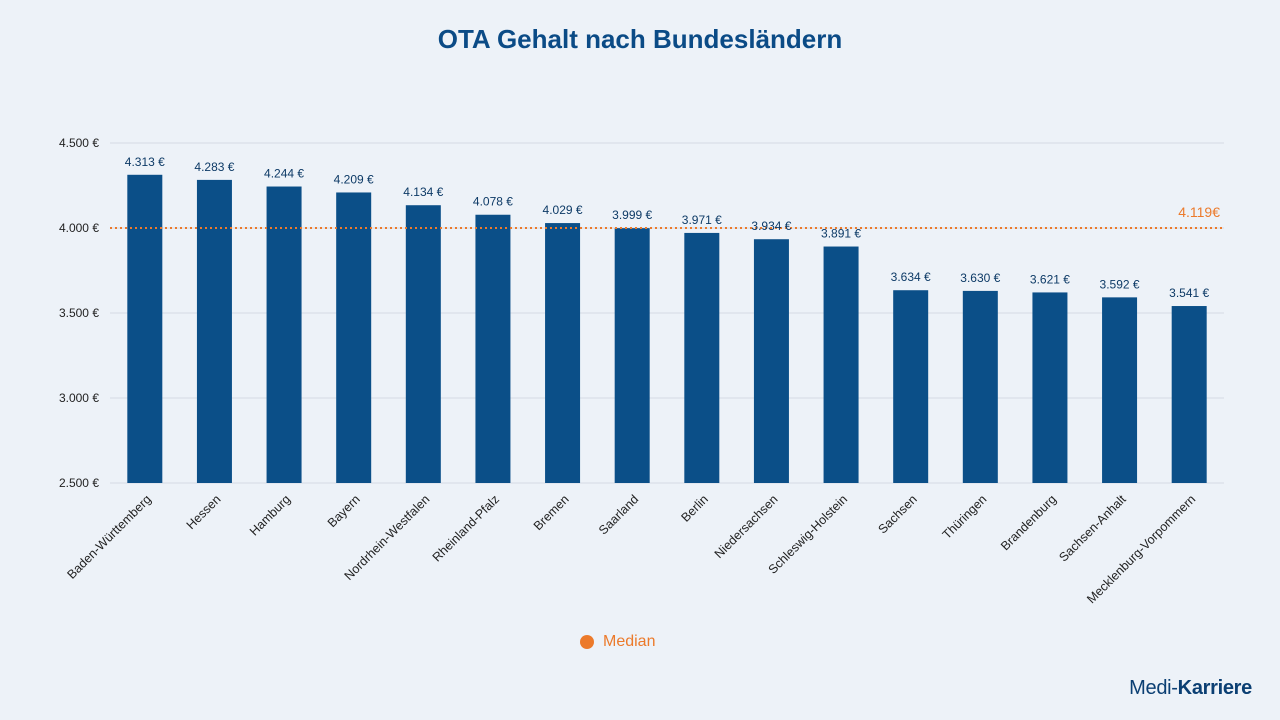  Describe the element at coordinates (204, 512) in the screenshot. I see `category-label: Hessen` at that location.